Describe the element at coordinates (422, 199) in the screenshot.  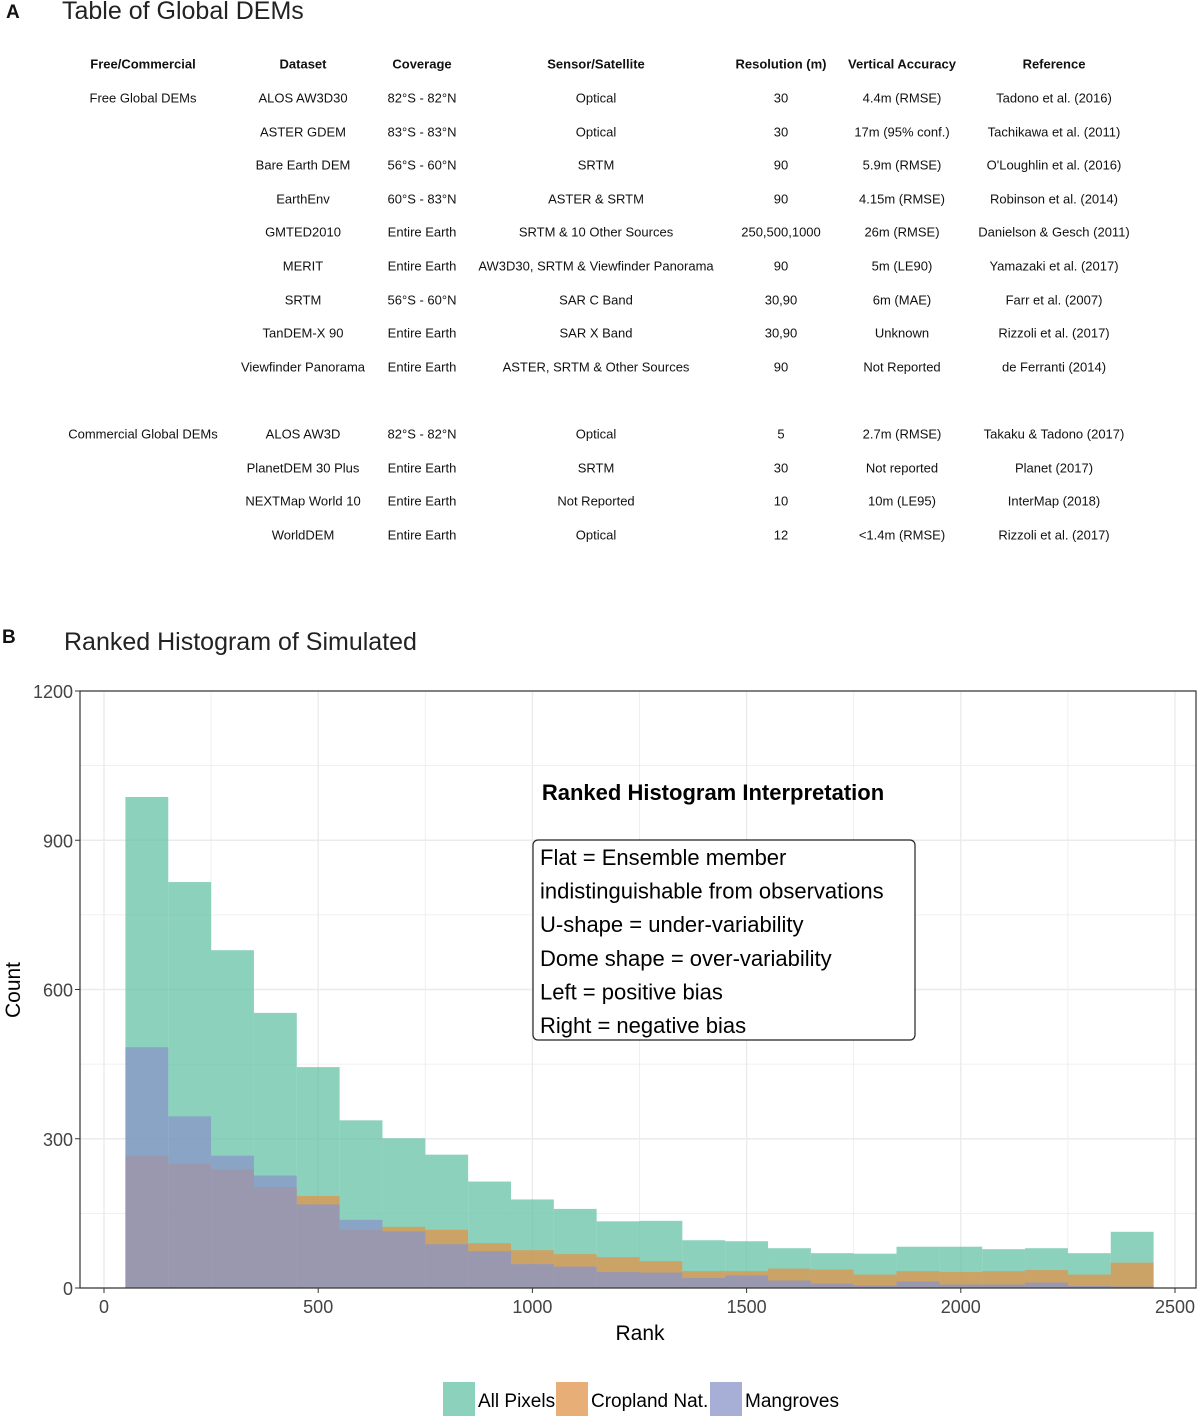
I see `cell-coverage: 60°S - 83°N` at that location.